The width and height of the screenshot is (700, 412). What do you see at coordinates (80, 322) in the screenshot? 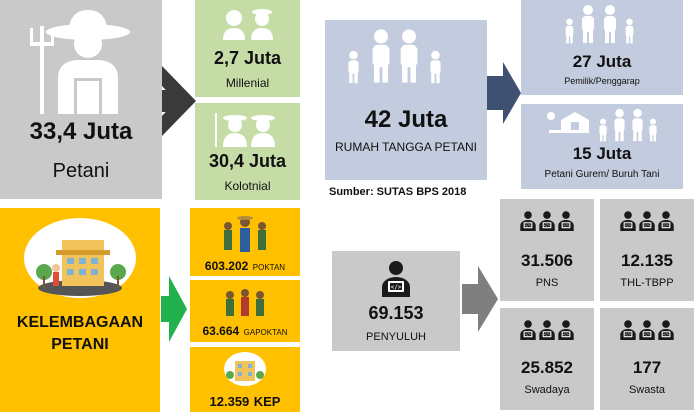
I see `kelembagaan-label-1: KELEMBAGAAN` at bounding box center [80, 322].